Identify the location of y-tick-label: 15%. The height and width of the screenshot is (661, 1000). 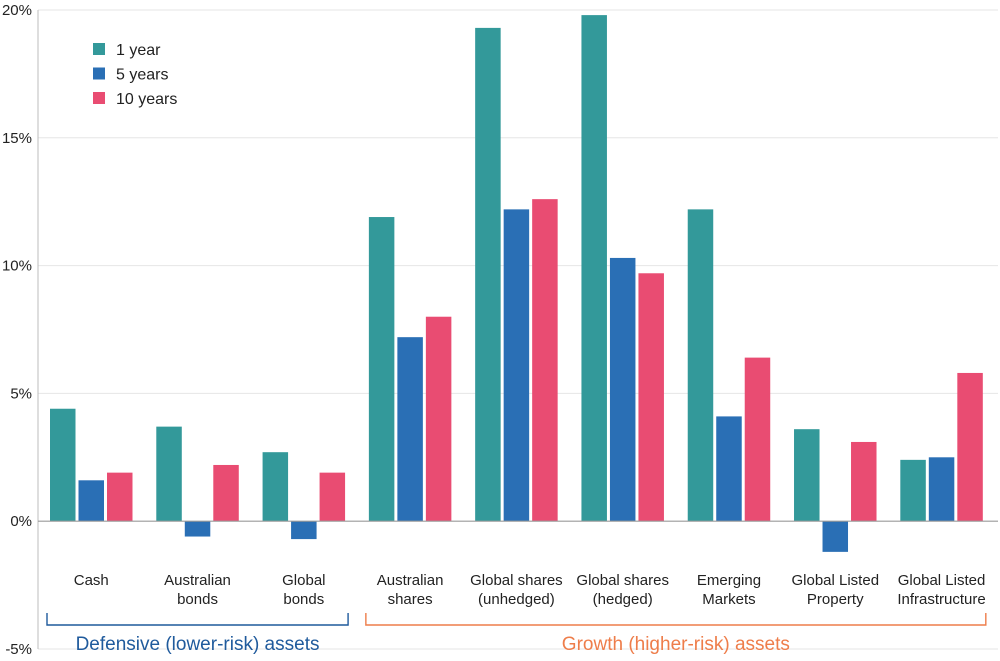
(17, 138).